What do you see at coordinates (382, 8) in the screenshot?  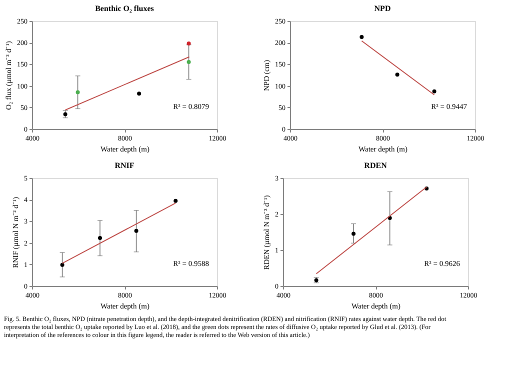 I see `chart-title: NPD` at bounding box center [382, 8].